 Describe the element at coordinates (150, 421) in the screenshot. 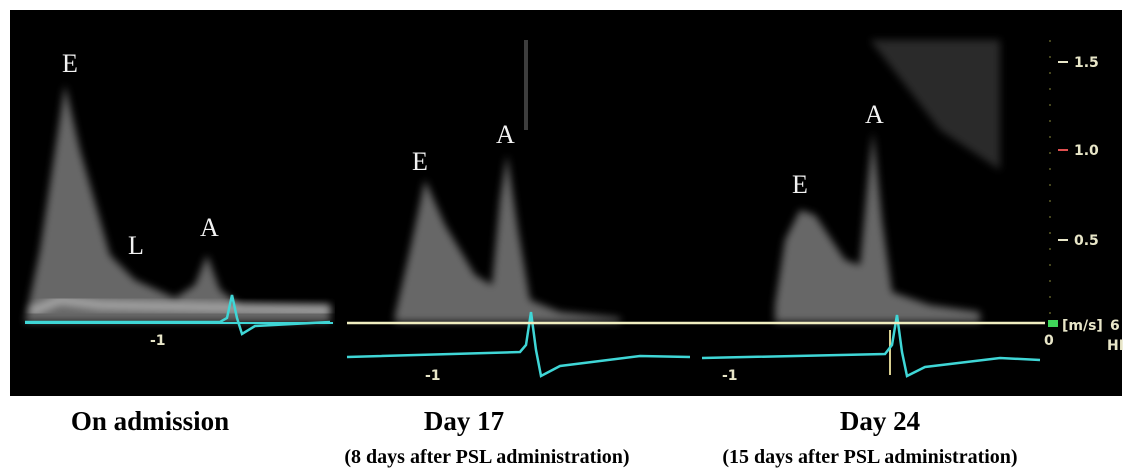

I see `caption: On admission` at that location.